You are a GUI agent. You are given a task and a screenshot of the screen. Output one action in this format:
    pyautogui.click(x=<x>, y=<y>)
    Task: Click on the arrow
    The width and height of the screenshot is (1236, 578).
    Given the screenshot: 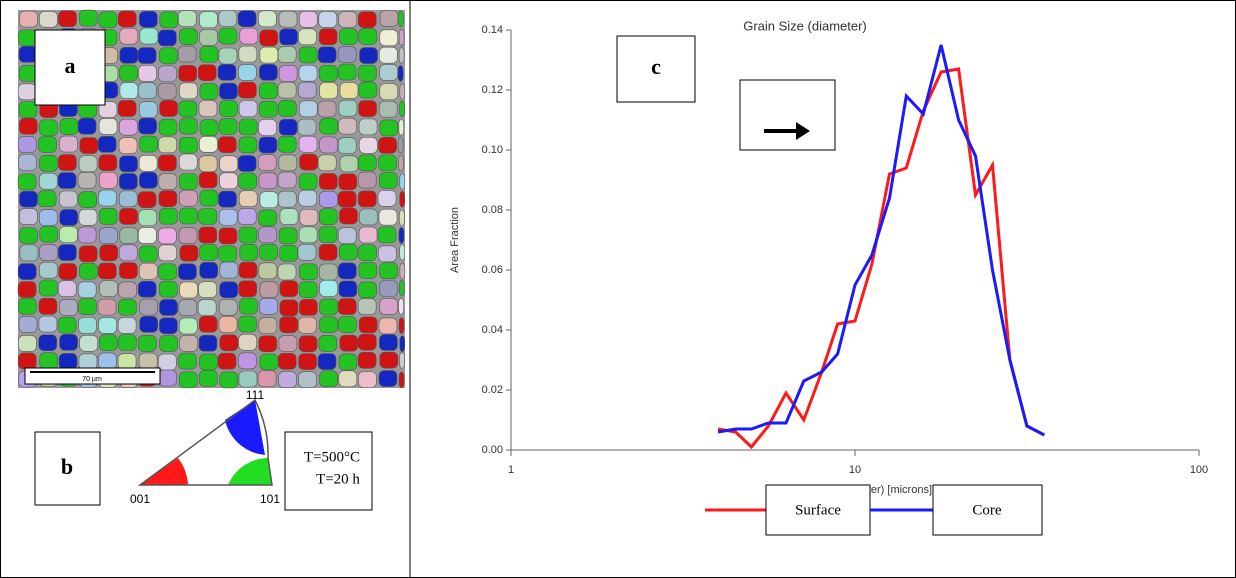 What is the action you would take?
    pyautogui.click(x=787, y=131)
    